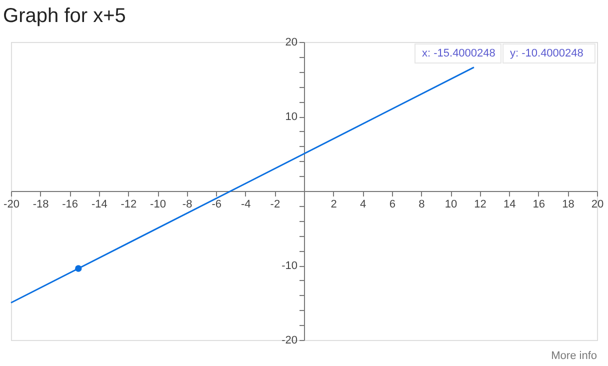  What do you see at coordinates (574, 356) in the screenshot?
I see `text: More info` at bounding box center [574, 356].